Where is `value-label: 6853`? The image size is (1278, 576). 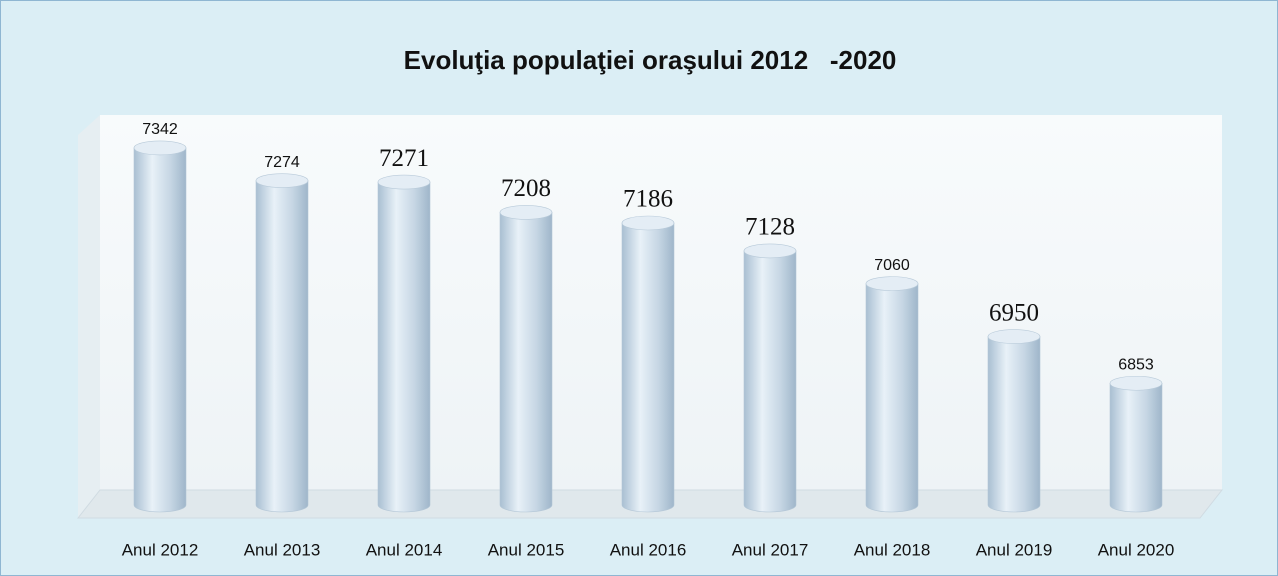
value-label: 6853 is located at coordinates (1136, 364).